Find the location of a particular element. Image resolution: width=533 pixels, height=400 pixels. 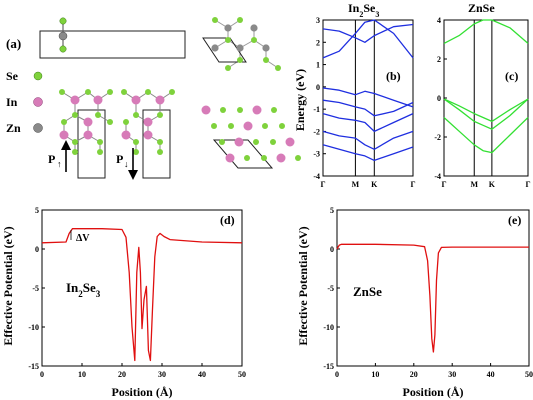

p-down-subscript: ↓ is located at coordinates (126, 164).